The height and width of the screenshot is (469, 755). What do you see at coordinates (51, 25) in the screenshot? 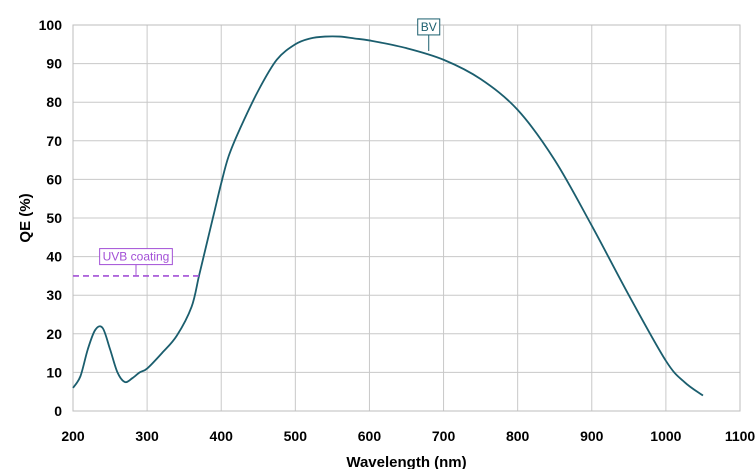
I see `y-tick-label: 100` at bounding box center [51, 25].